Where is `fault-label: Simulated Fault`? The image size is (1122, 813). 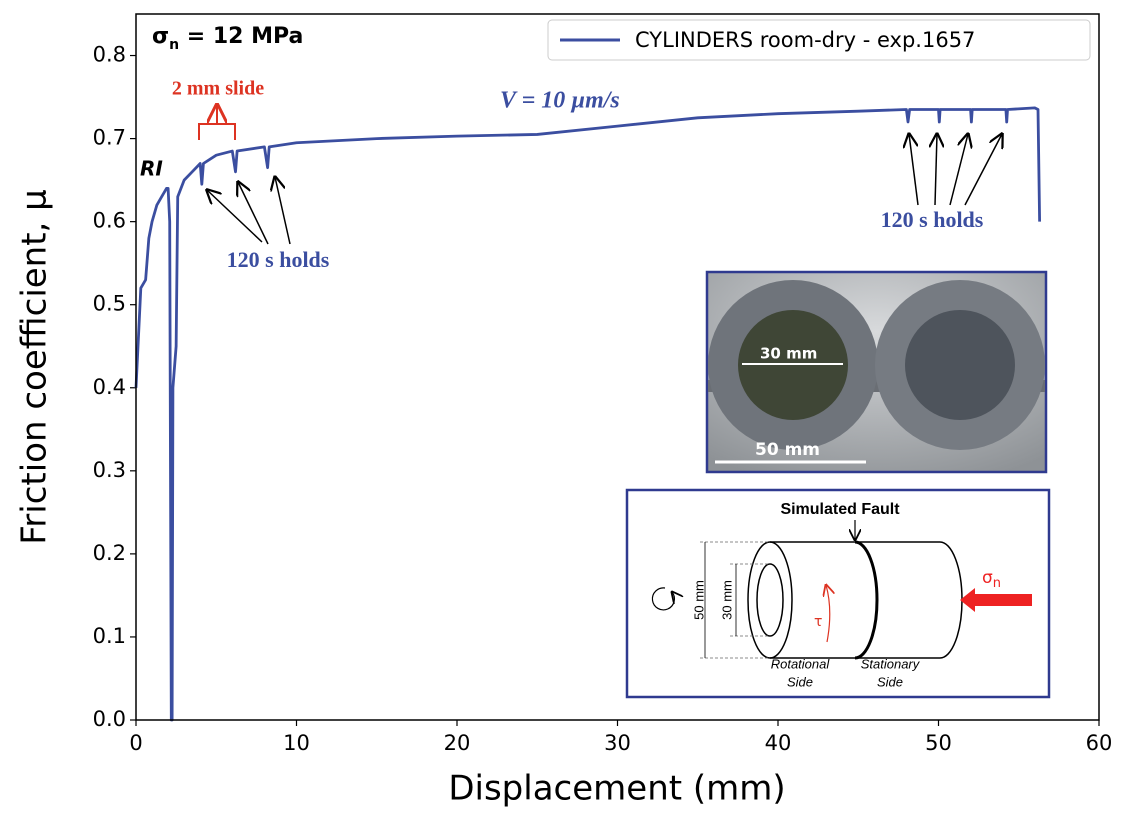
fault-label: Simulated Fault is located at coordinates (840, 509).